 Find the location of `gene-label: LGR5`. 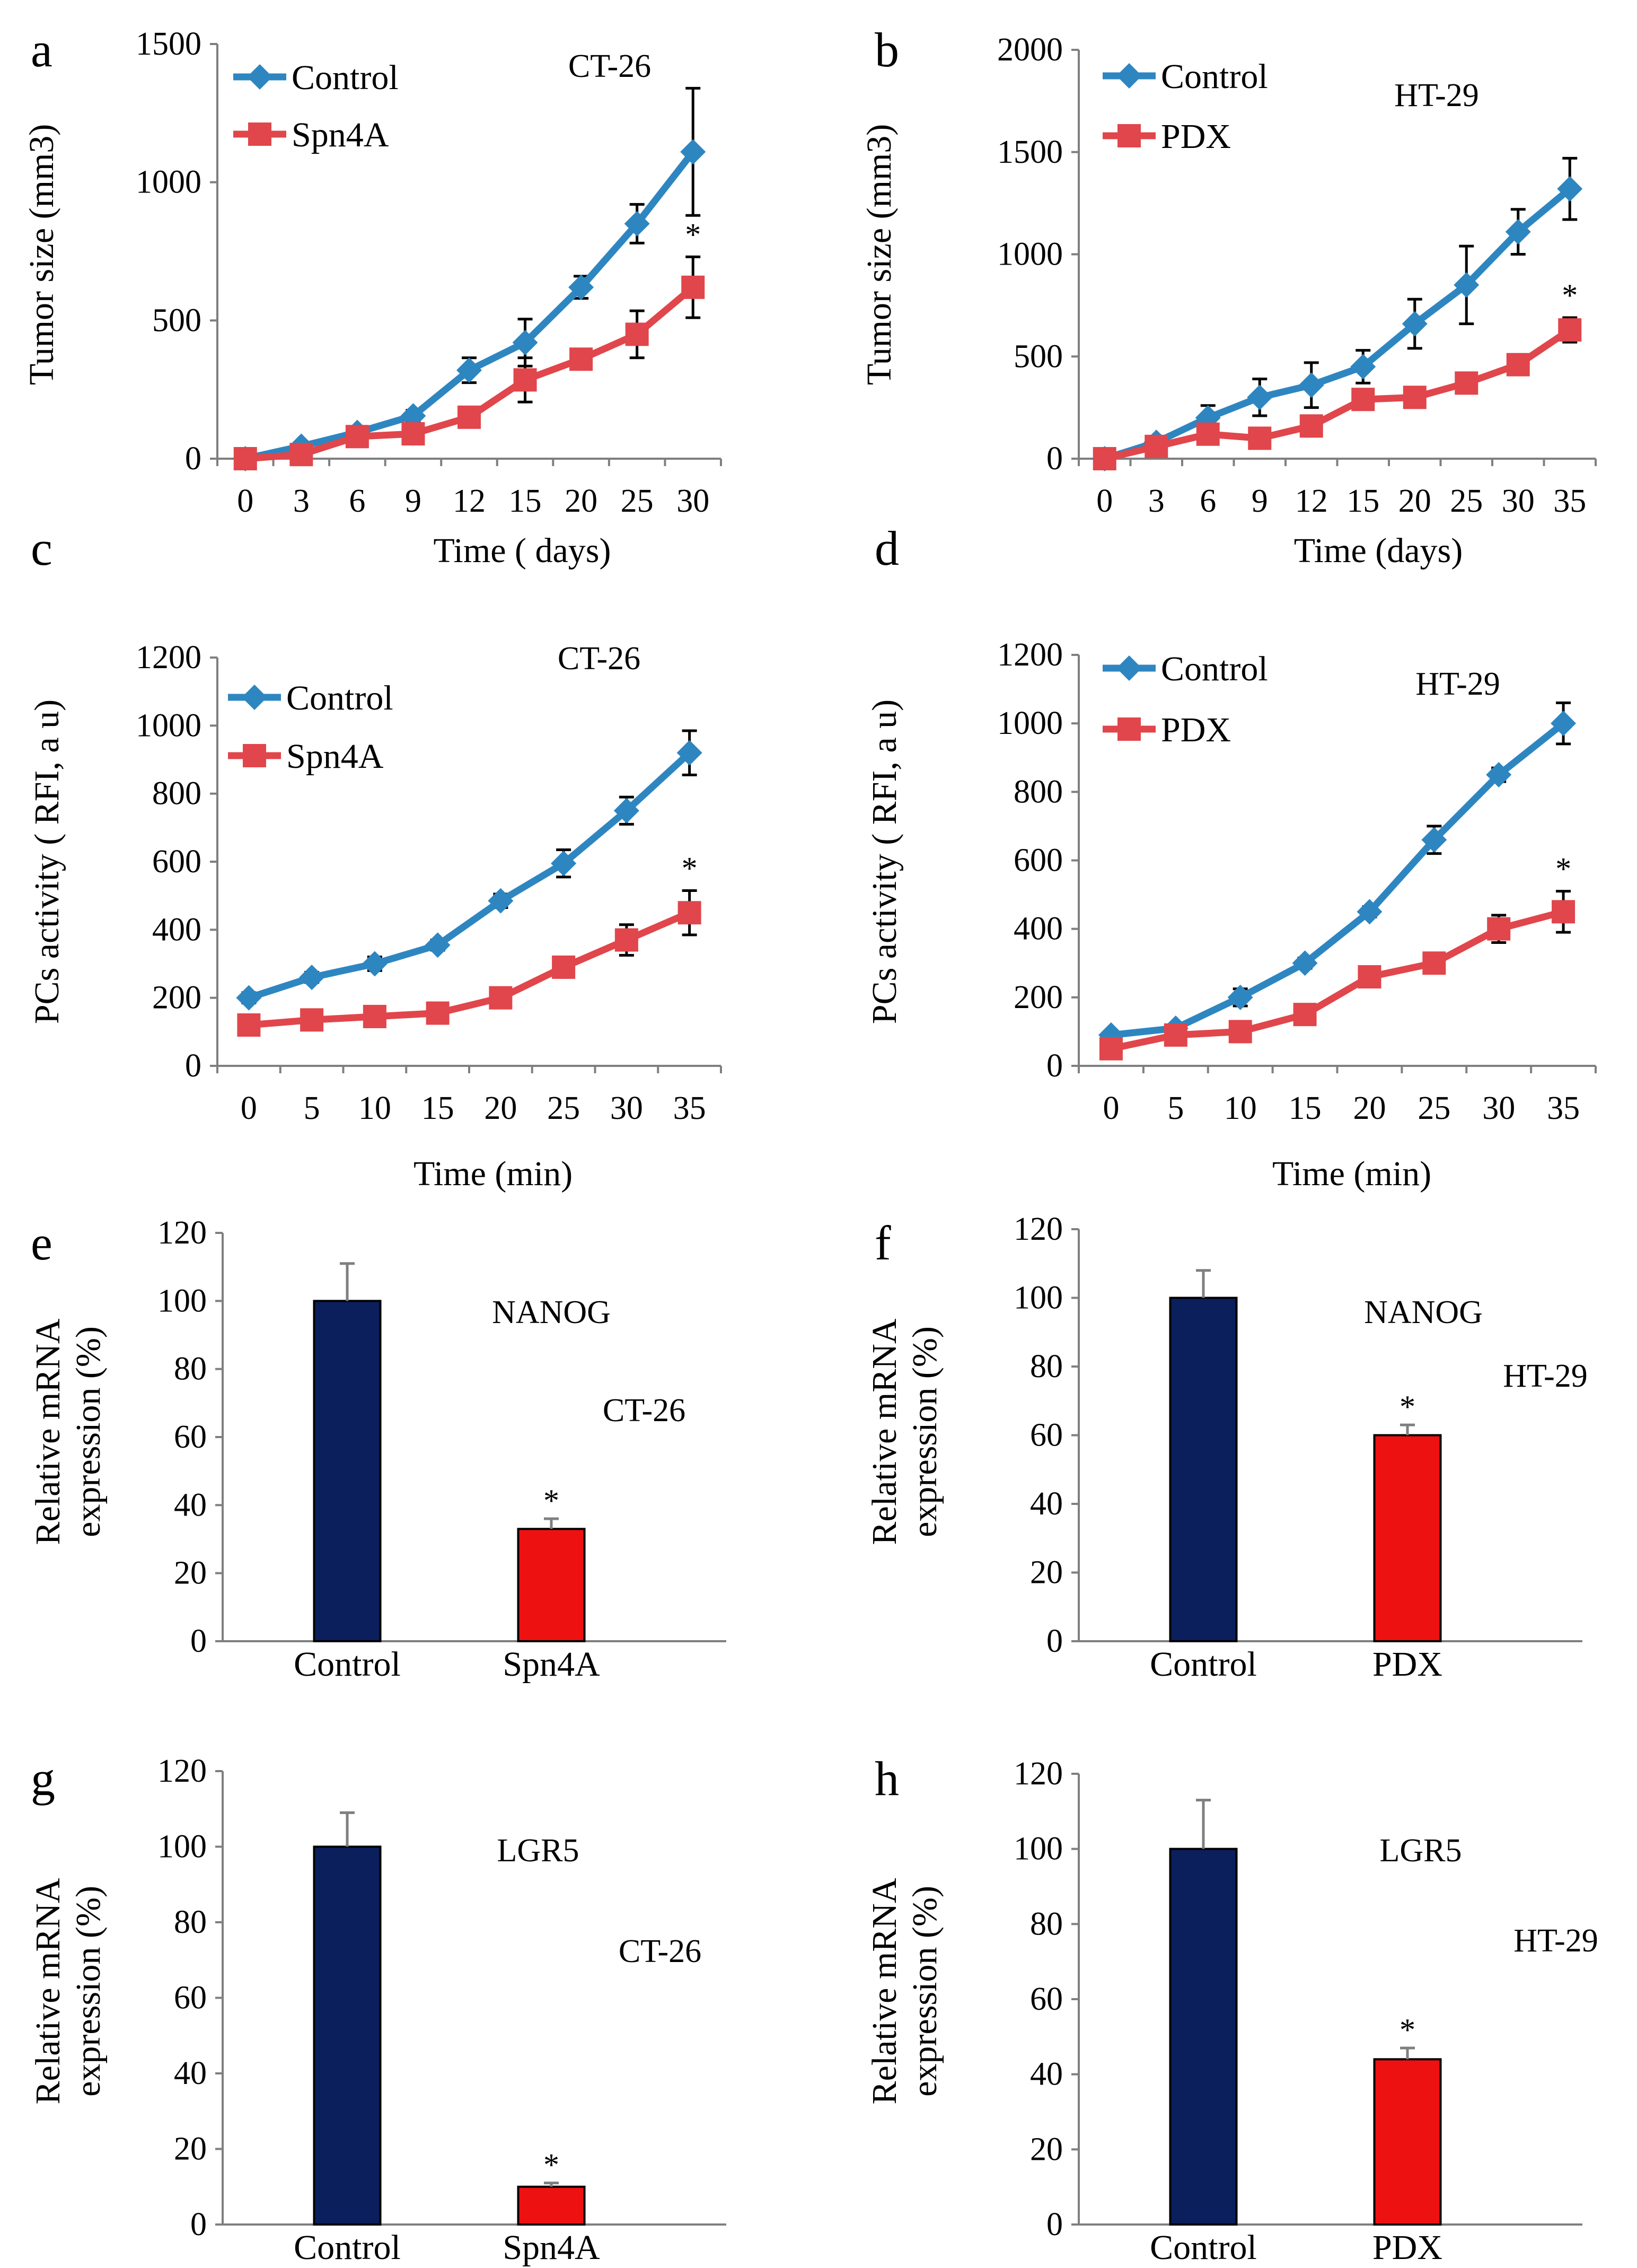

gene-label: LGR5 is located at coordinates (538, 1851).